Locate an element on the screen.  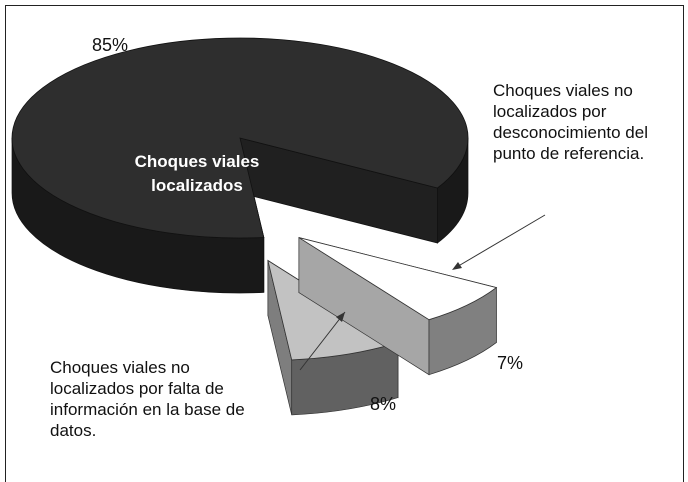
slice is located at coordinates (398, 279).